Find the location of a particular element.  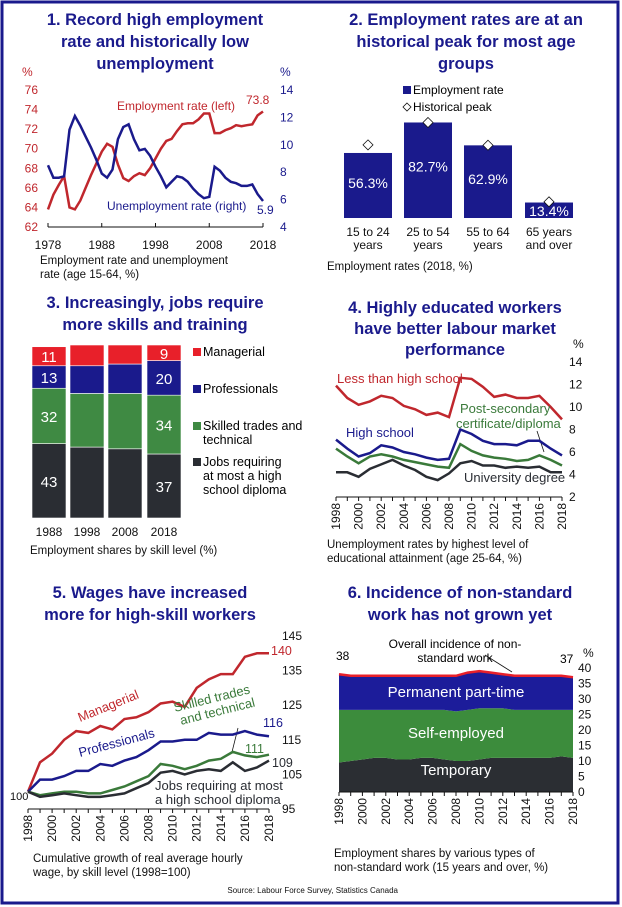

bar-value-label: 13.4% is located at coordinates (549, 211).